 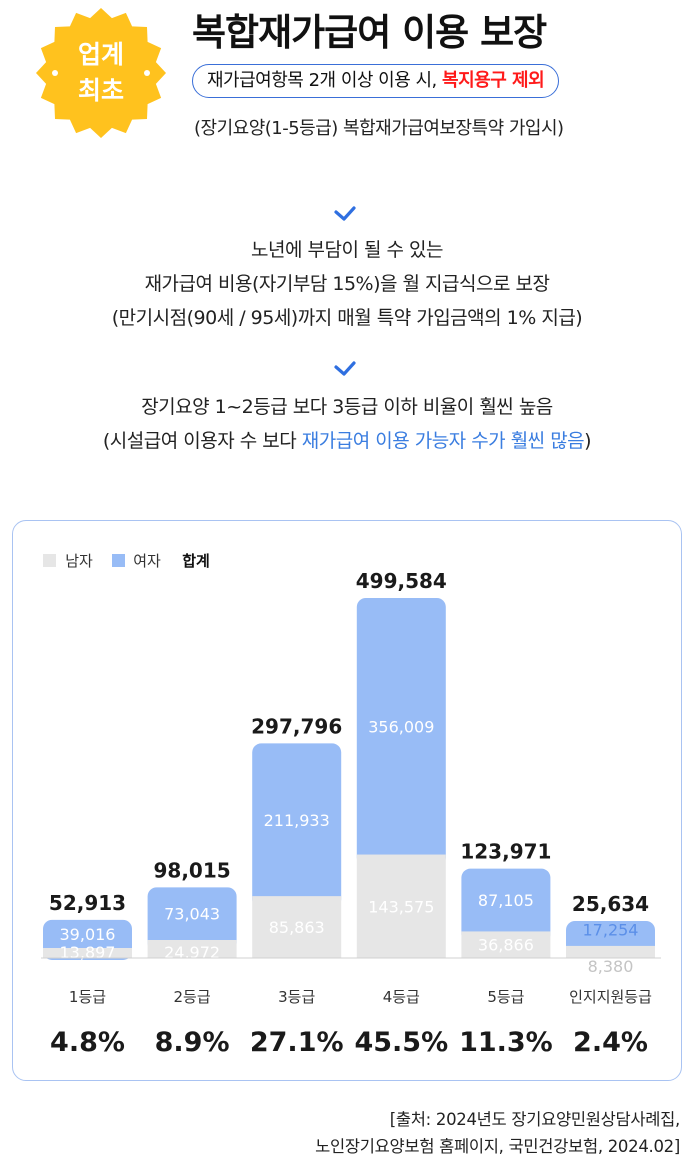 I want to click on badge-line-2: 최초, so click(x=100, y=90).